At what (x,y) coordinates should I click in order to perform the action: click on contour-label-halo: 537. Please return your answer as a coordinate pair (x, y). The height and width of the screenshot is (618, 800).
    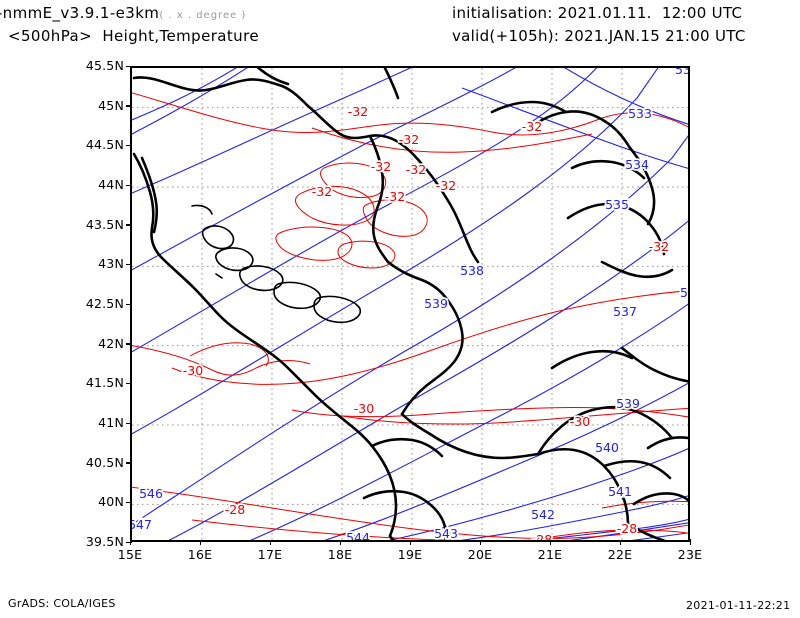
    Looking at the image, I should click on (625, 311).